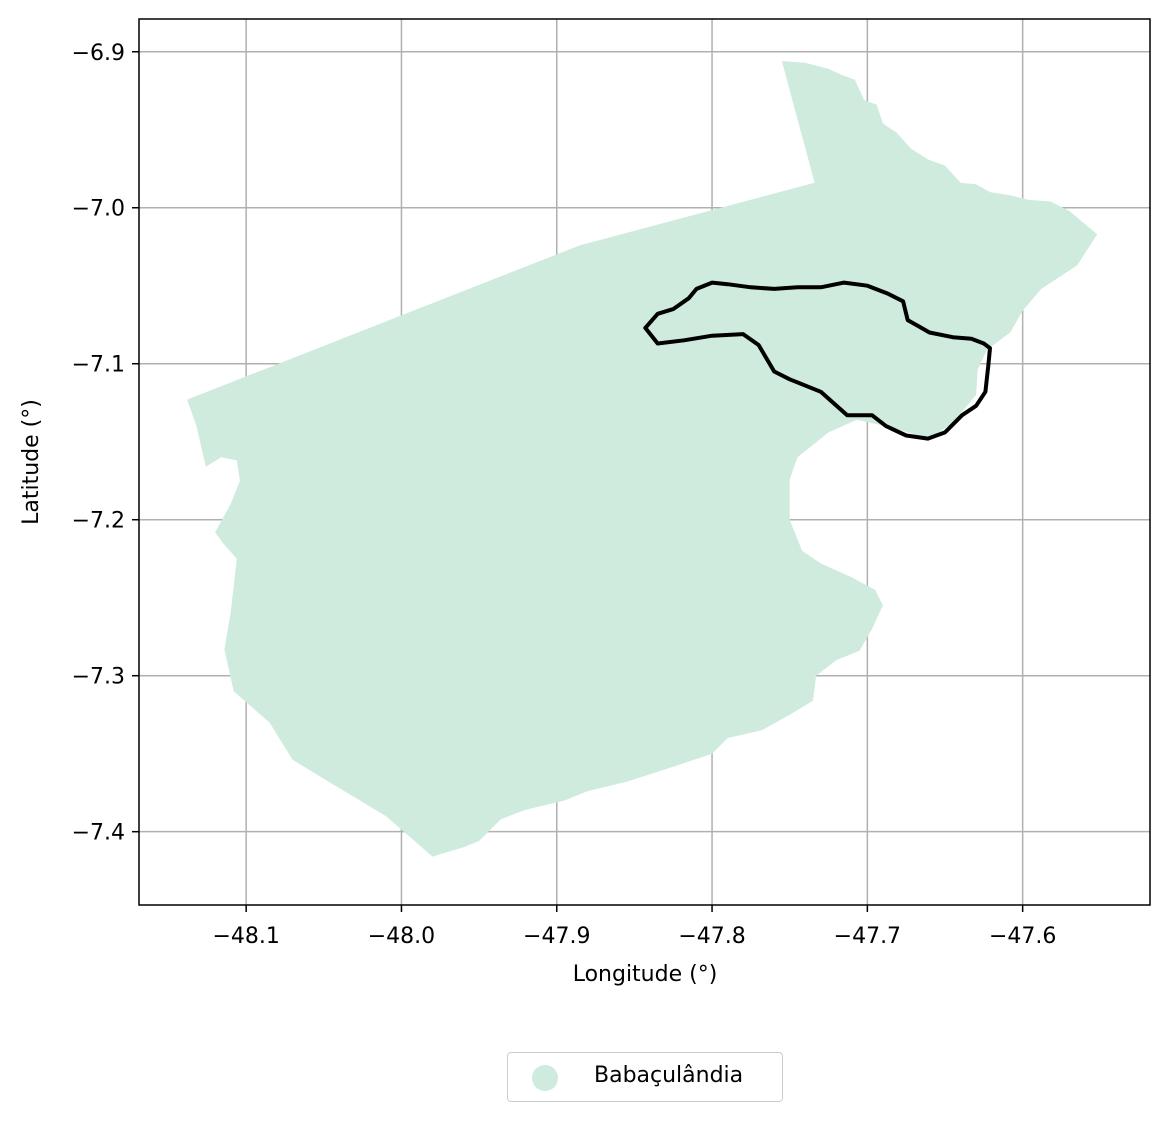 The image size is (1170, 1121). I want to click on x-tick-label: −47.7, so click(867, 936).